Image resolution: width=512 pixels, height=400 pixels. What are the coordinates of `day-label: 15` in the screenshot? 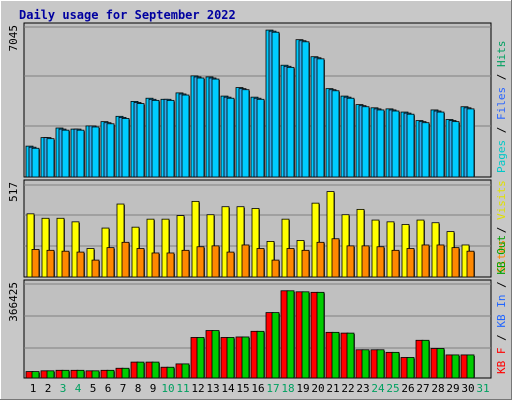 It's located at (242, 388).